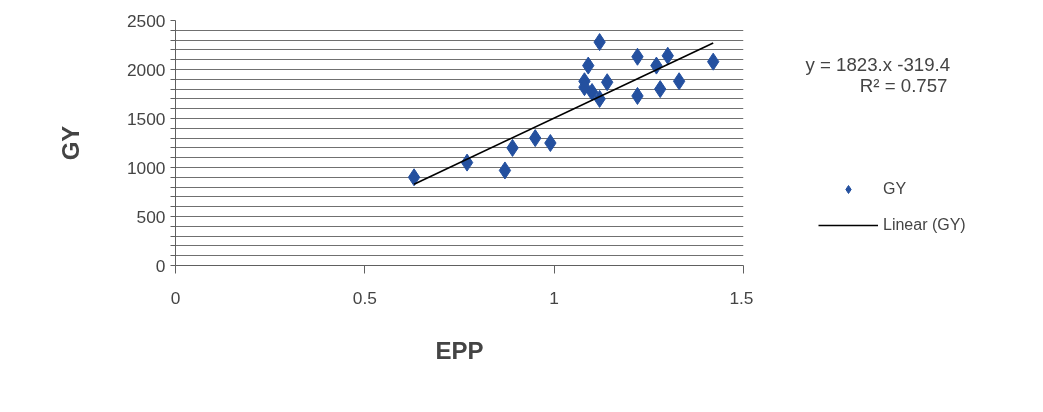 The width and height of the screenshot is (1043, 412). What do you see at coordinates (70, 143) in the screenshot?
I see `y-axis-title: GY` at bounding box center [70, 143].